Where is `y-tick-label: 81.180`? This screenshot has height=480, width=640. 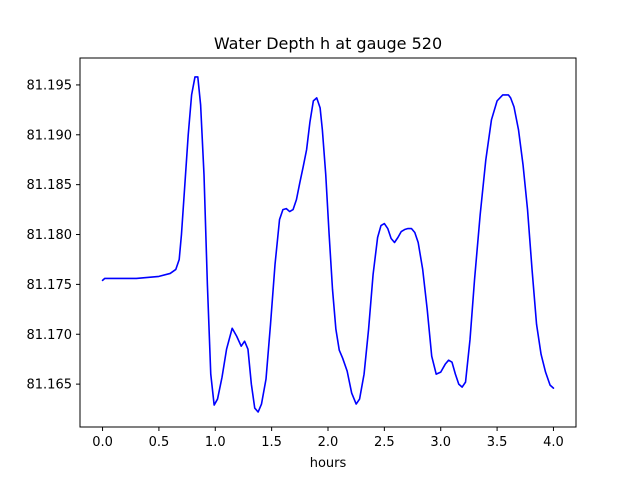 y-tick-label: 81.180 is located at coordinates (50, 235).